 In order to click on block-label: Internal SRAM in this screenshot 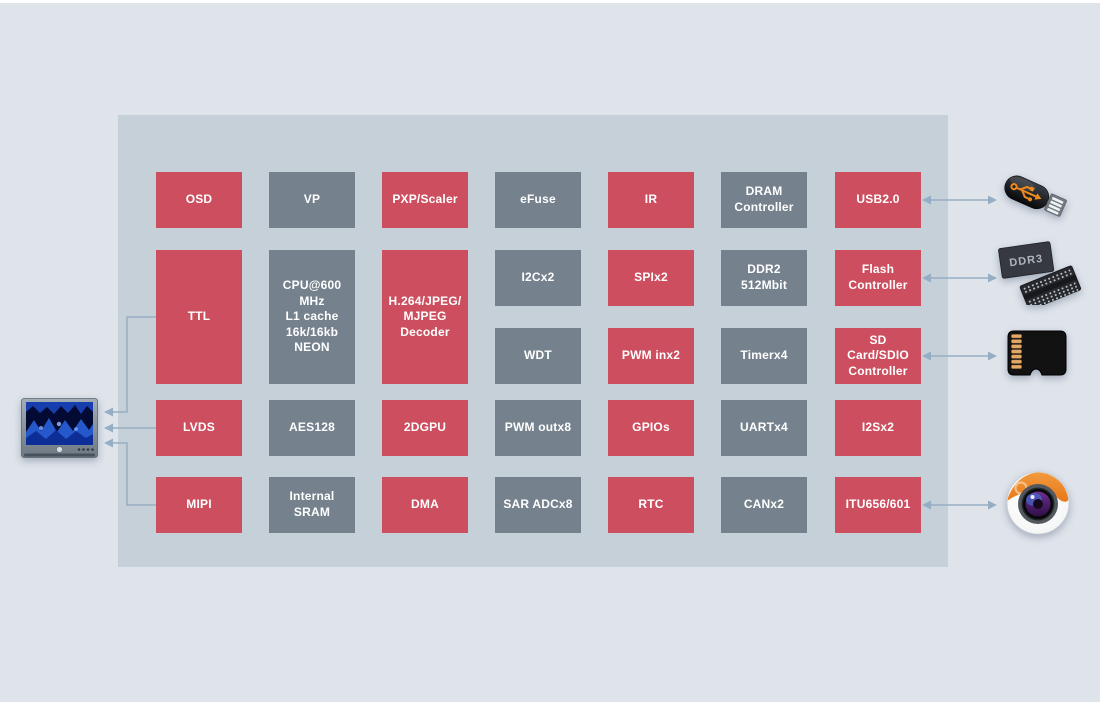, I will do `click(312, 504)`.